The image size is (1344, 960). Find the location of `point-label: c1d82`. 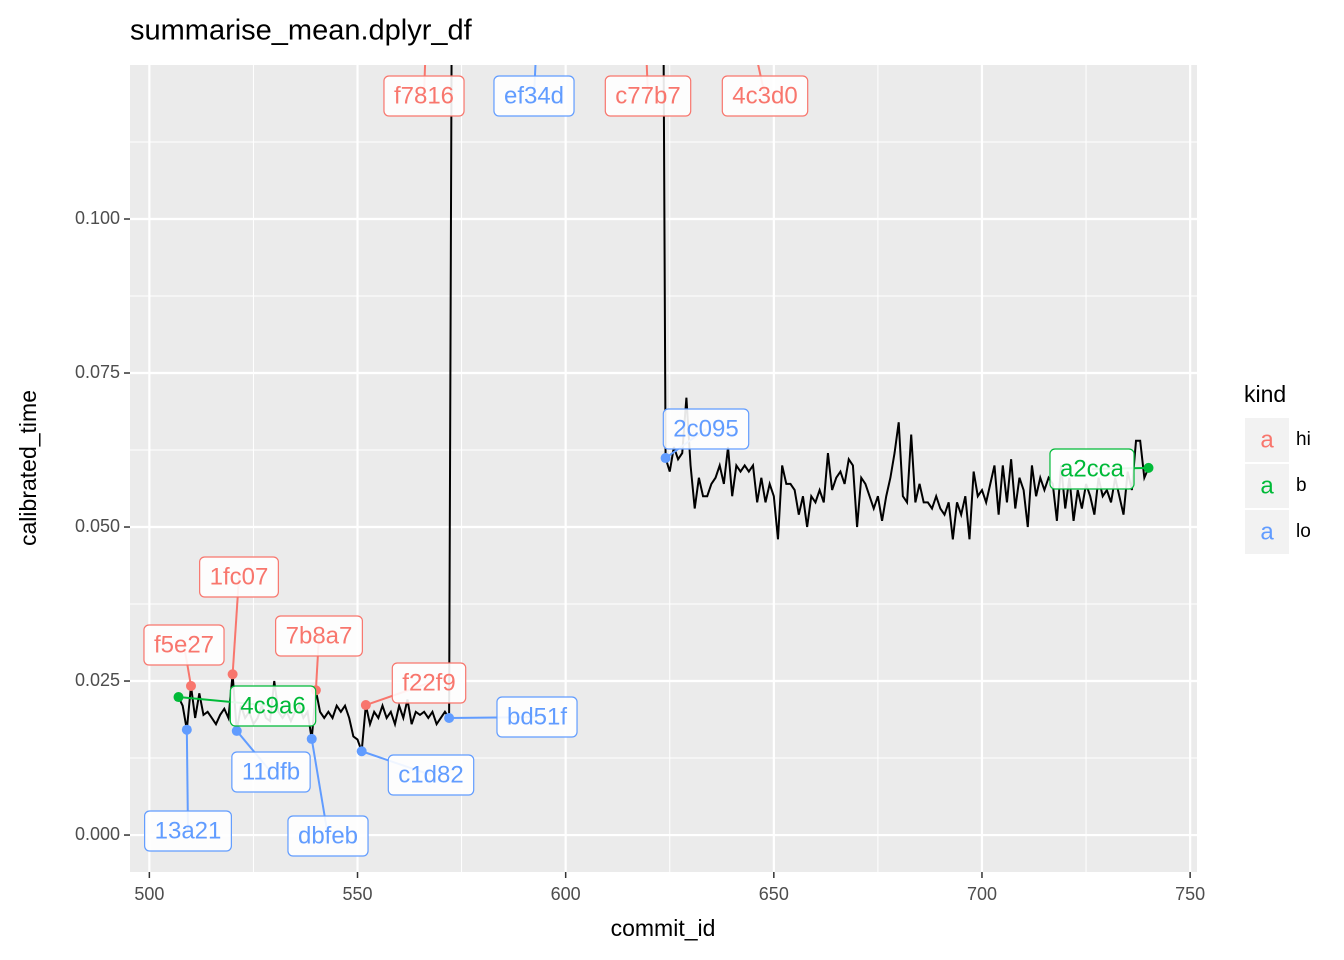

point-label: c1d82 is located at coordinates (431, 775).